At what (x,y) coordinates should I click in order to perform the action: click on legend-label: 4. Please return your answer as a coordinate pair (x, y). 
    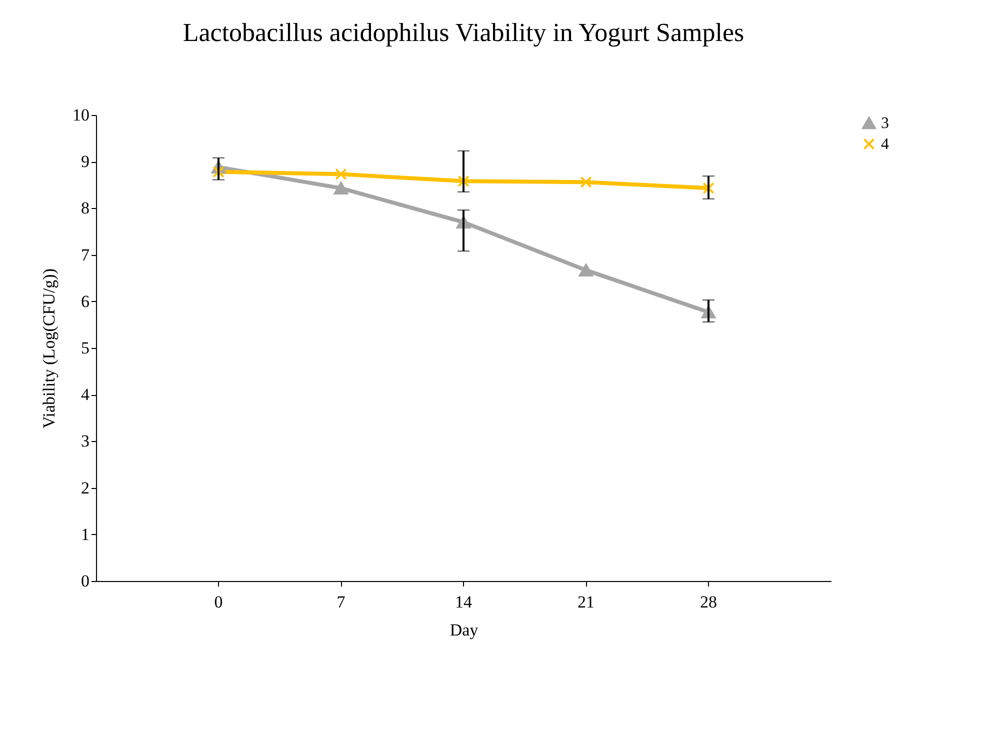
    Looking at the image, I should click on (885, 144).